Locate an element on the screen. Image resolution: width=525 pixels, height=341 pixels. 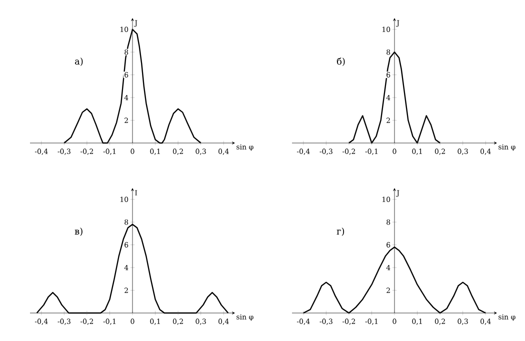
text: а) is located at coordinates (78, 62).